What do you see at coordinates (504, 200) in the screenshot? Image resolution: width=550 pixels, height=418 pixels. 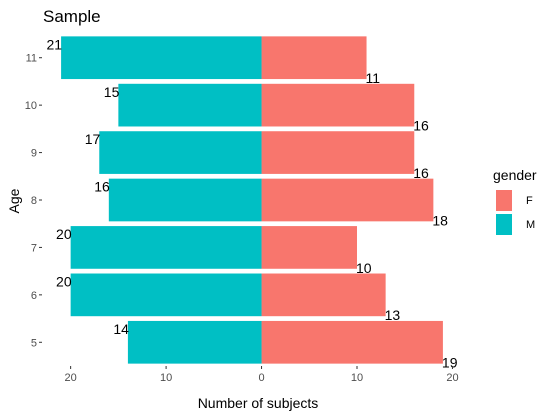 I see `legend-key-F` at bounding box center [504, 200].